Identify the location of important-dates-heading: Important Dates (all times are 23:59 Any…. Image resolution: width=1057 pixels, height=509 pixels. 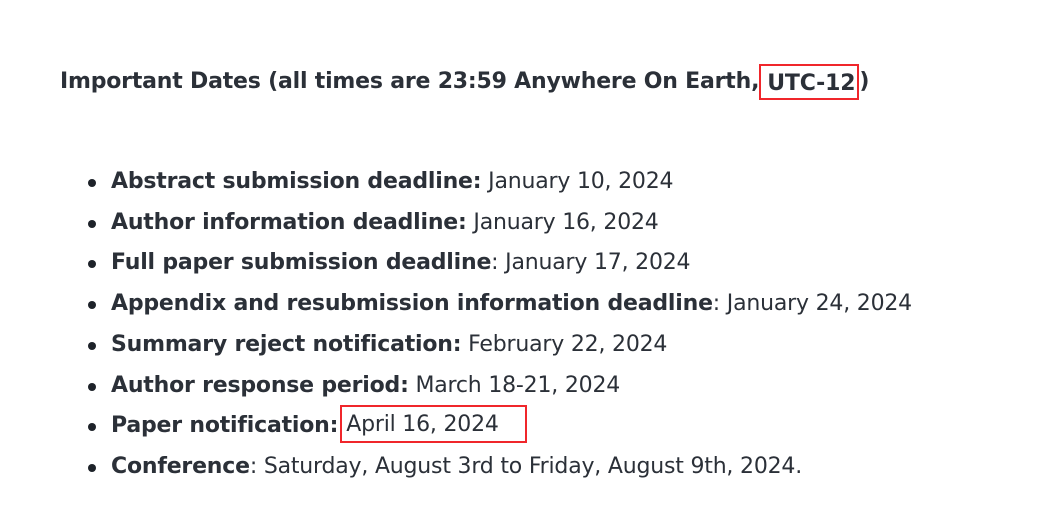
(555, 82).